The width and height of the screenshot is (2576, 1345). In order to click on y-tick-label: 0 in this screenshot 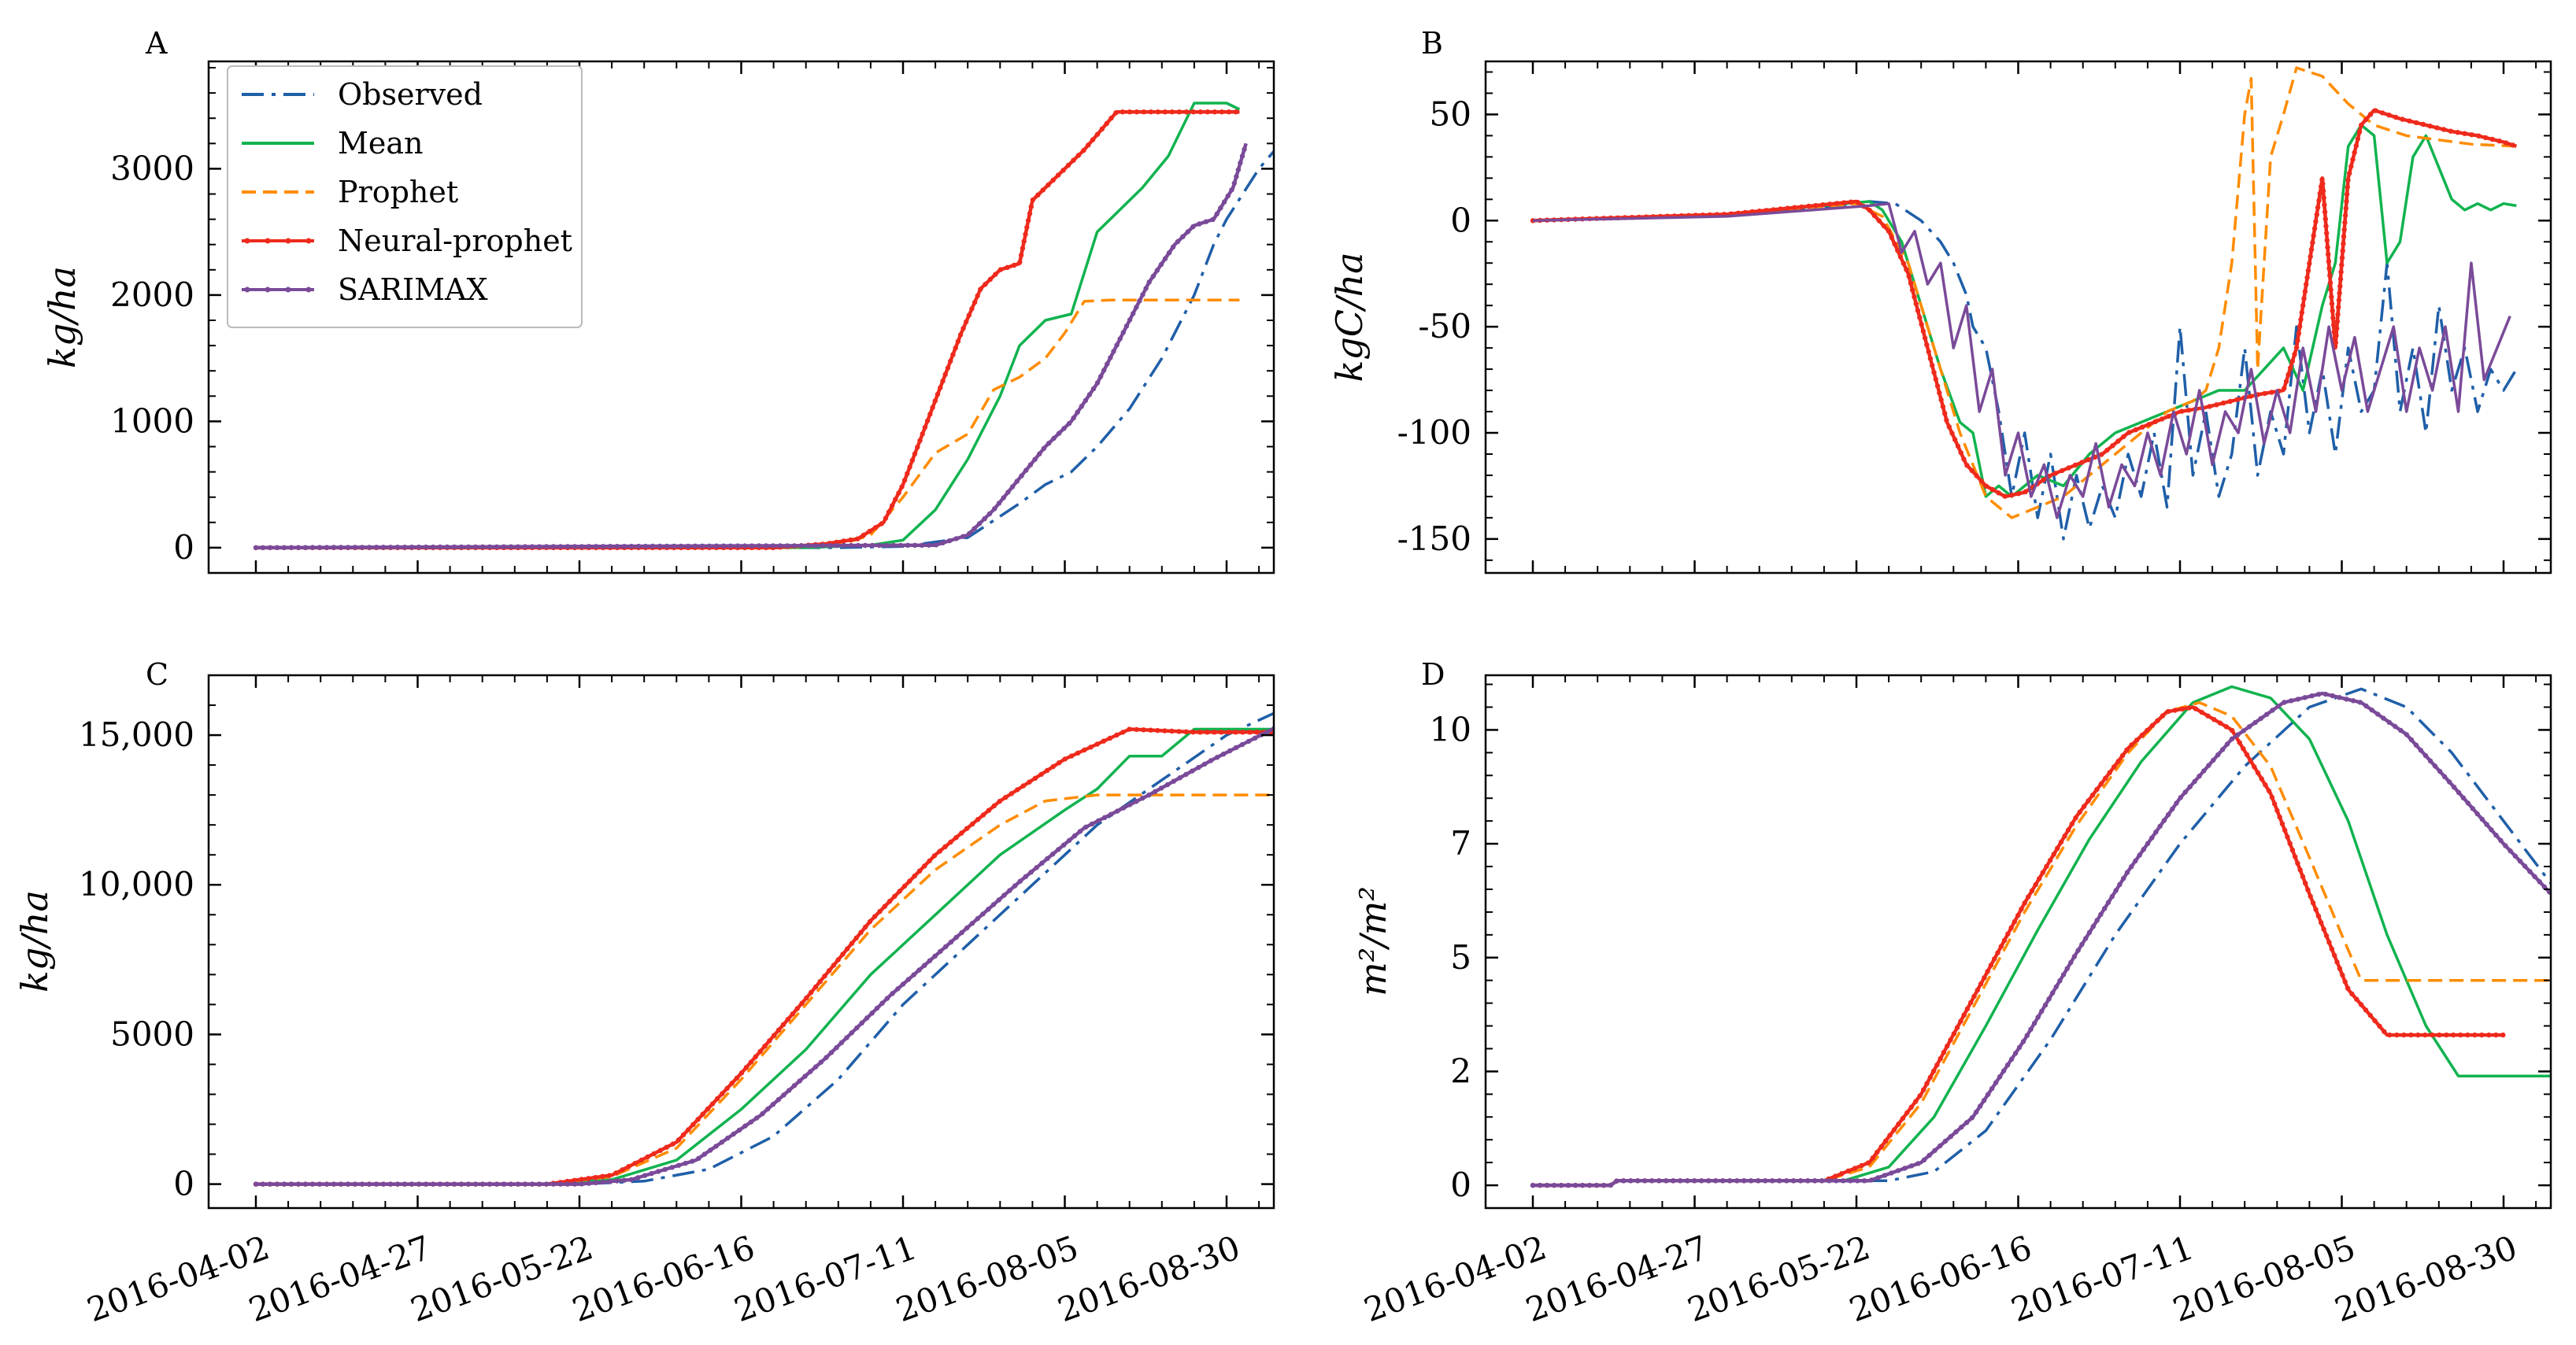, I will do `click(183, 547)`.